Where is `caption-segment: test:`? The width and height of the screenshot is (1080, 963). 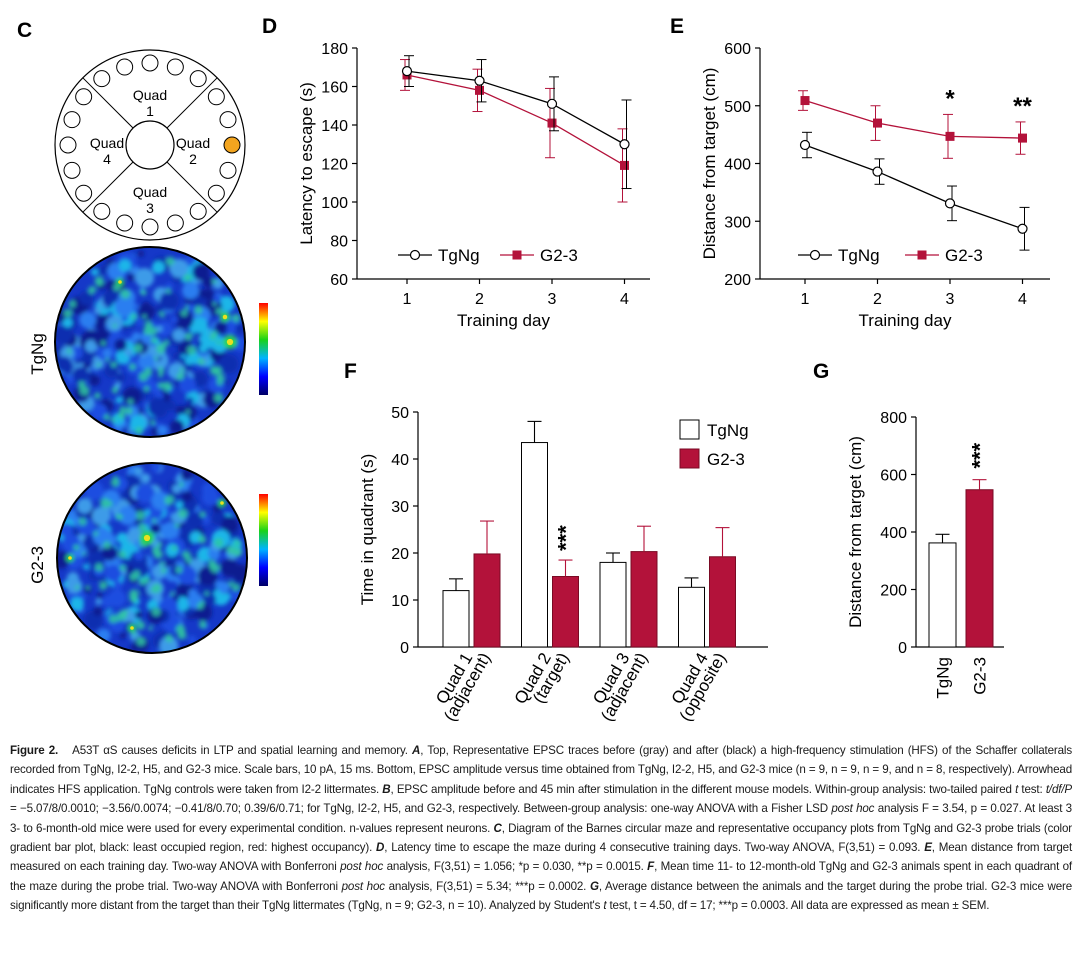 caption-segment: test: is located at coordinates (1032, 789).